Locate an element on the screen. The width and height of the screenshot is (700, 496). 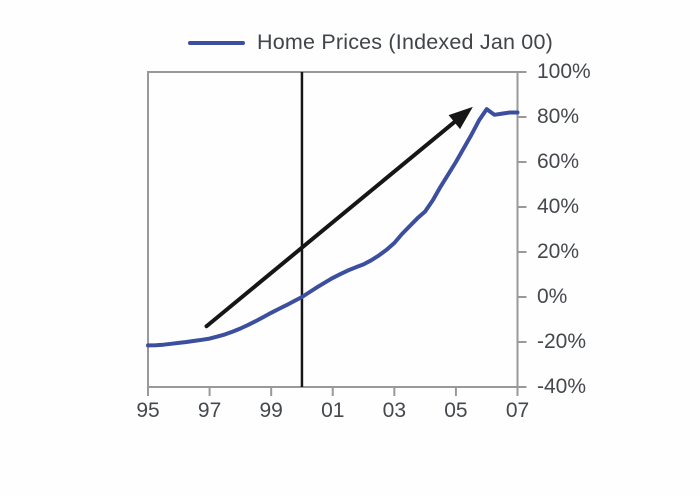
legend-label: Home Prices (Indexed Jan 00) is located at coordinates (405, 42).